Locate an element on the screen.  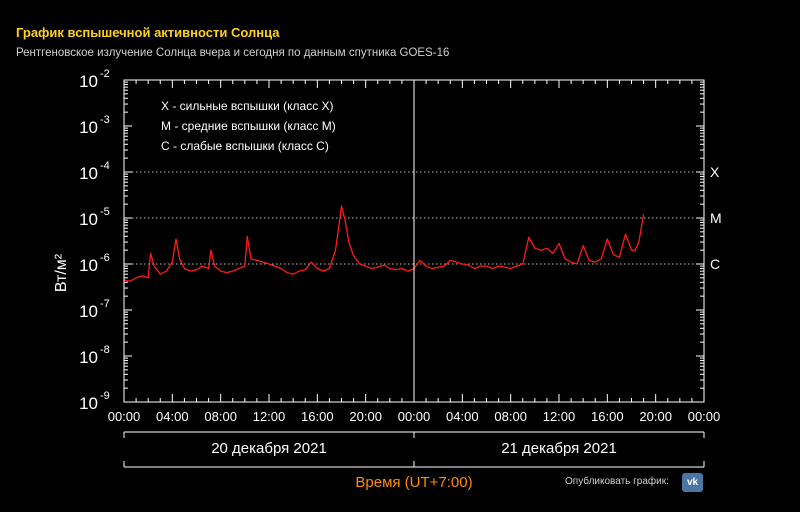
y-tick-exponent: -3 is located at coordinates (105, 120).